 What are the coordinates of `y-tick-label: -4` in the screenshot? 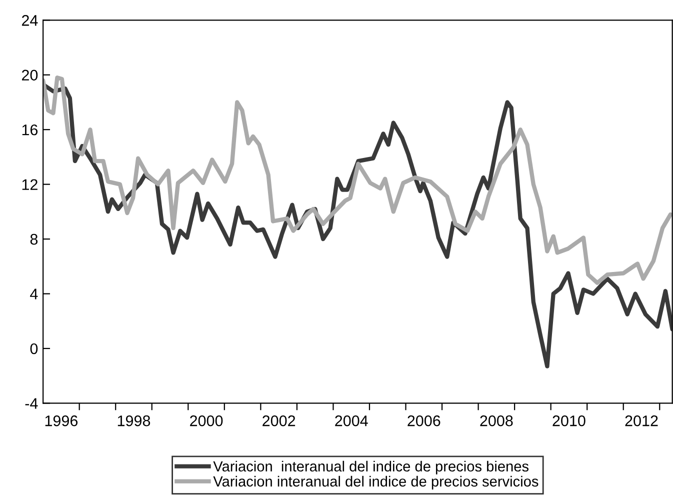 It's located at (31, 403).